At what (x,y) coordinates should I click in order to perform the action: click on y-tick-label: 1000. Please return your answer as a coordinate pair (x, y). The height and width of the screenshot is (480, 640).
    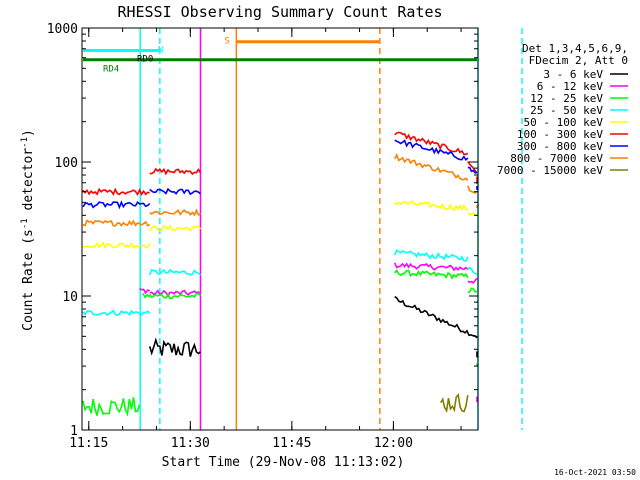
    Looking at the image, I should click on (62, 29).